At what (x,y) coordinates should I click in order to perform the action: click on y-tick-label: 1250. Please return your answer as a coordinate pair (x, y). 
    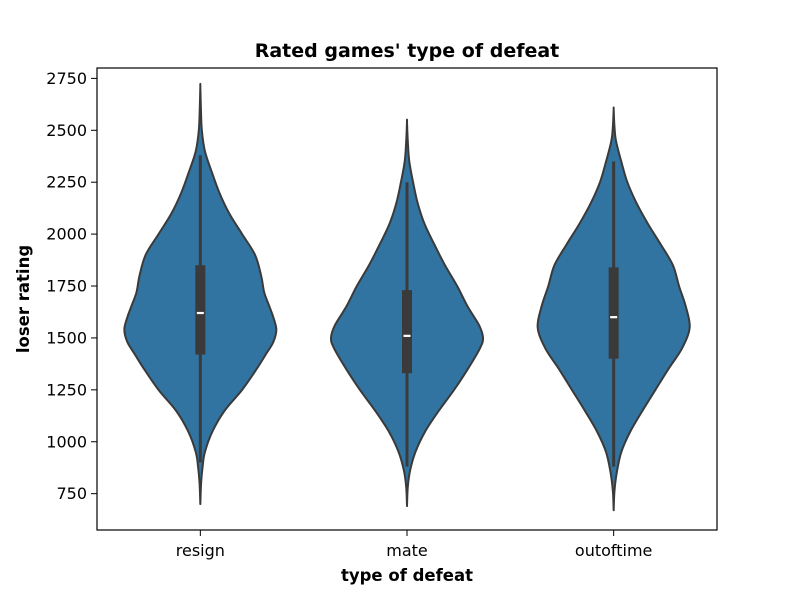
    Looking at the image, I should click on (66, 389).